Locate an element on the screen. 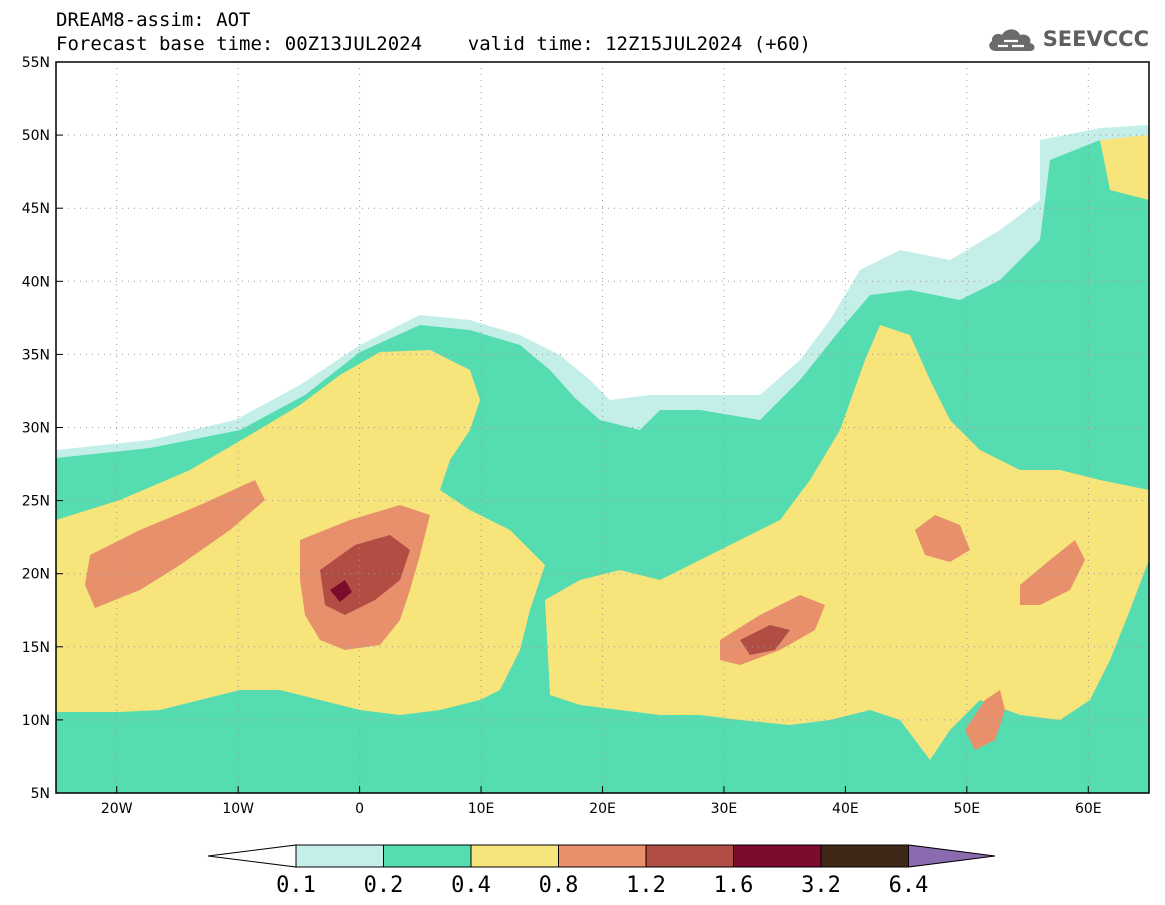  colorbar-label: 0.2 is located at coordinates (384, 885).